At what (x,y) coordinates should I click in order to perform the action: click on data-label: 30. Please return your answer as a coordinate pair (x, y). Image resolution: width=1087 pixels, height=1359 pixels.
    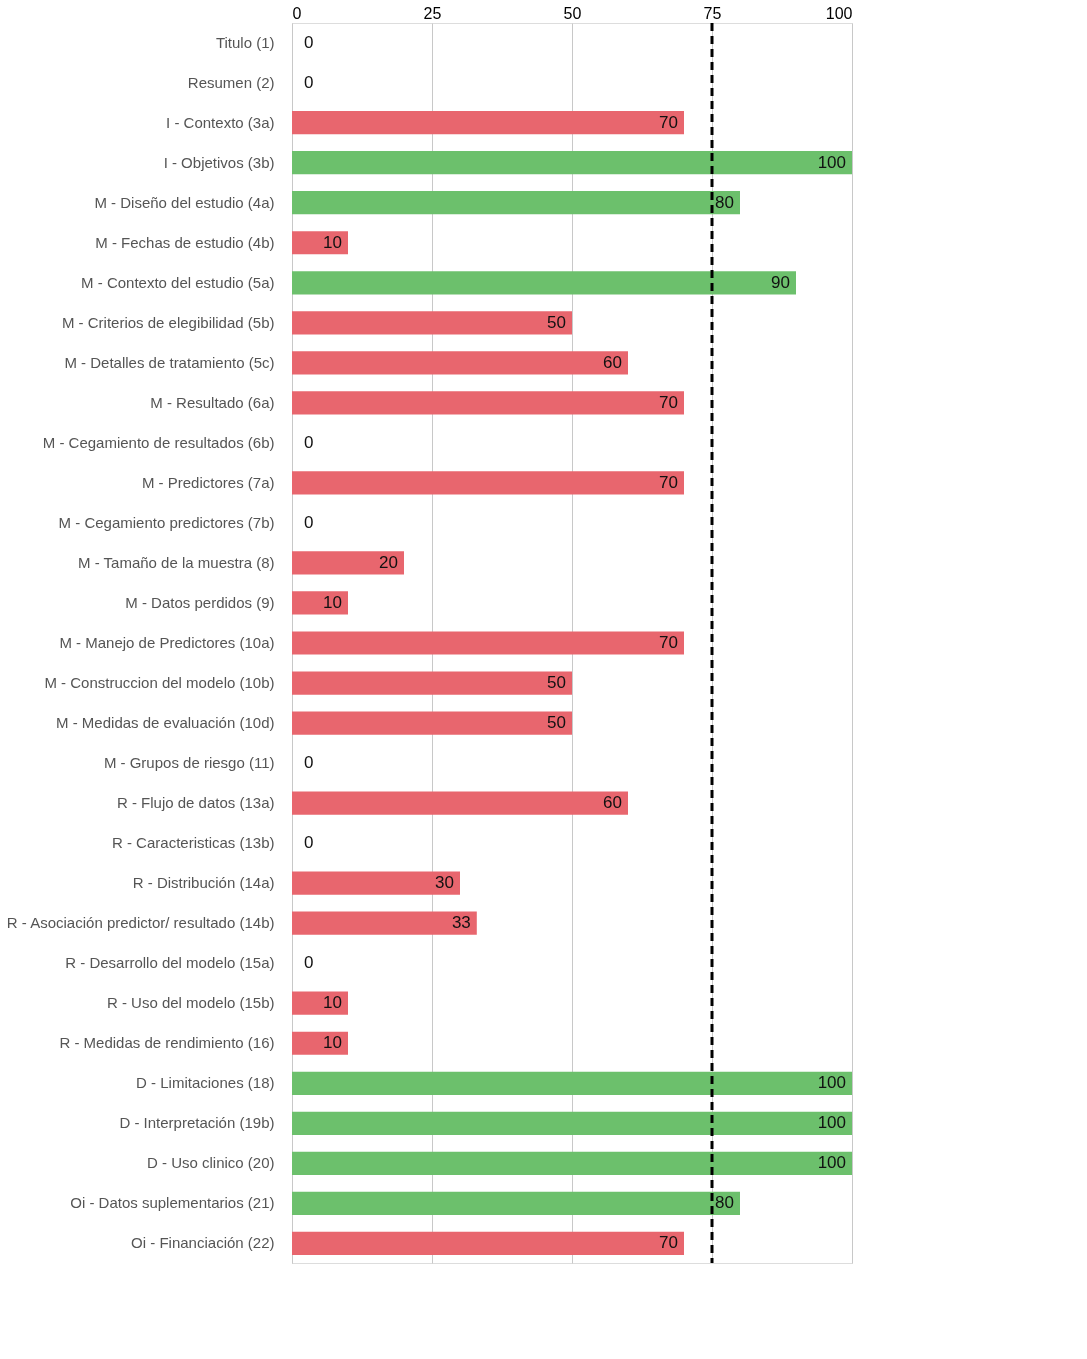
    Looking at the image, I should click on (444, 883).